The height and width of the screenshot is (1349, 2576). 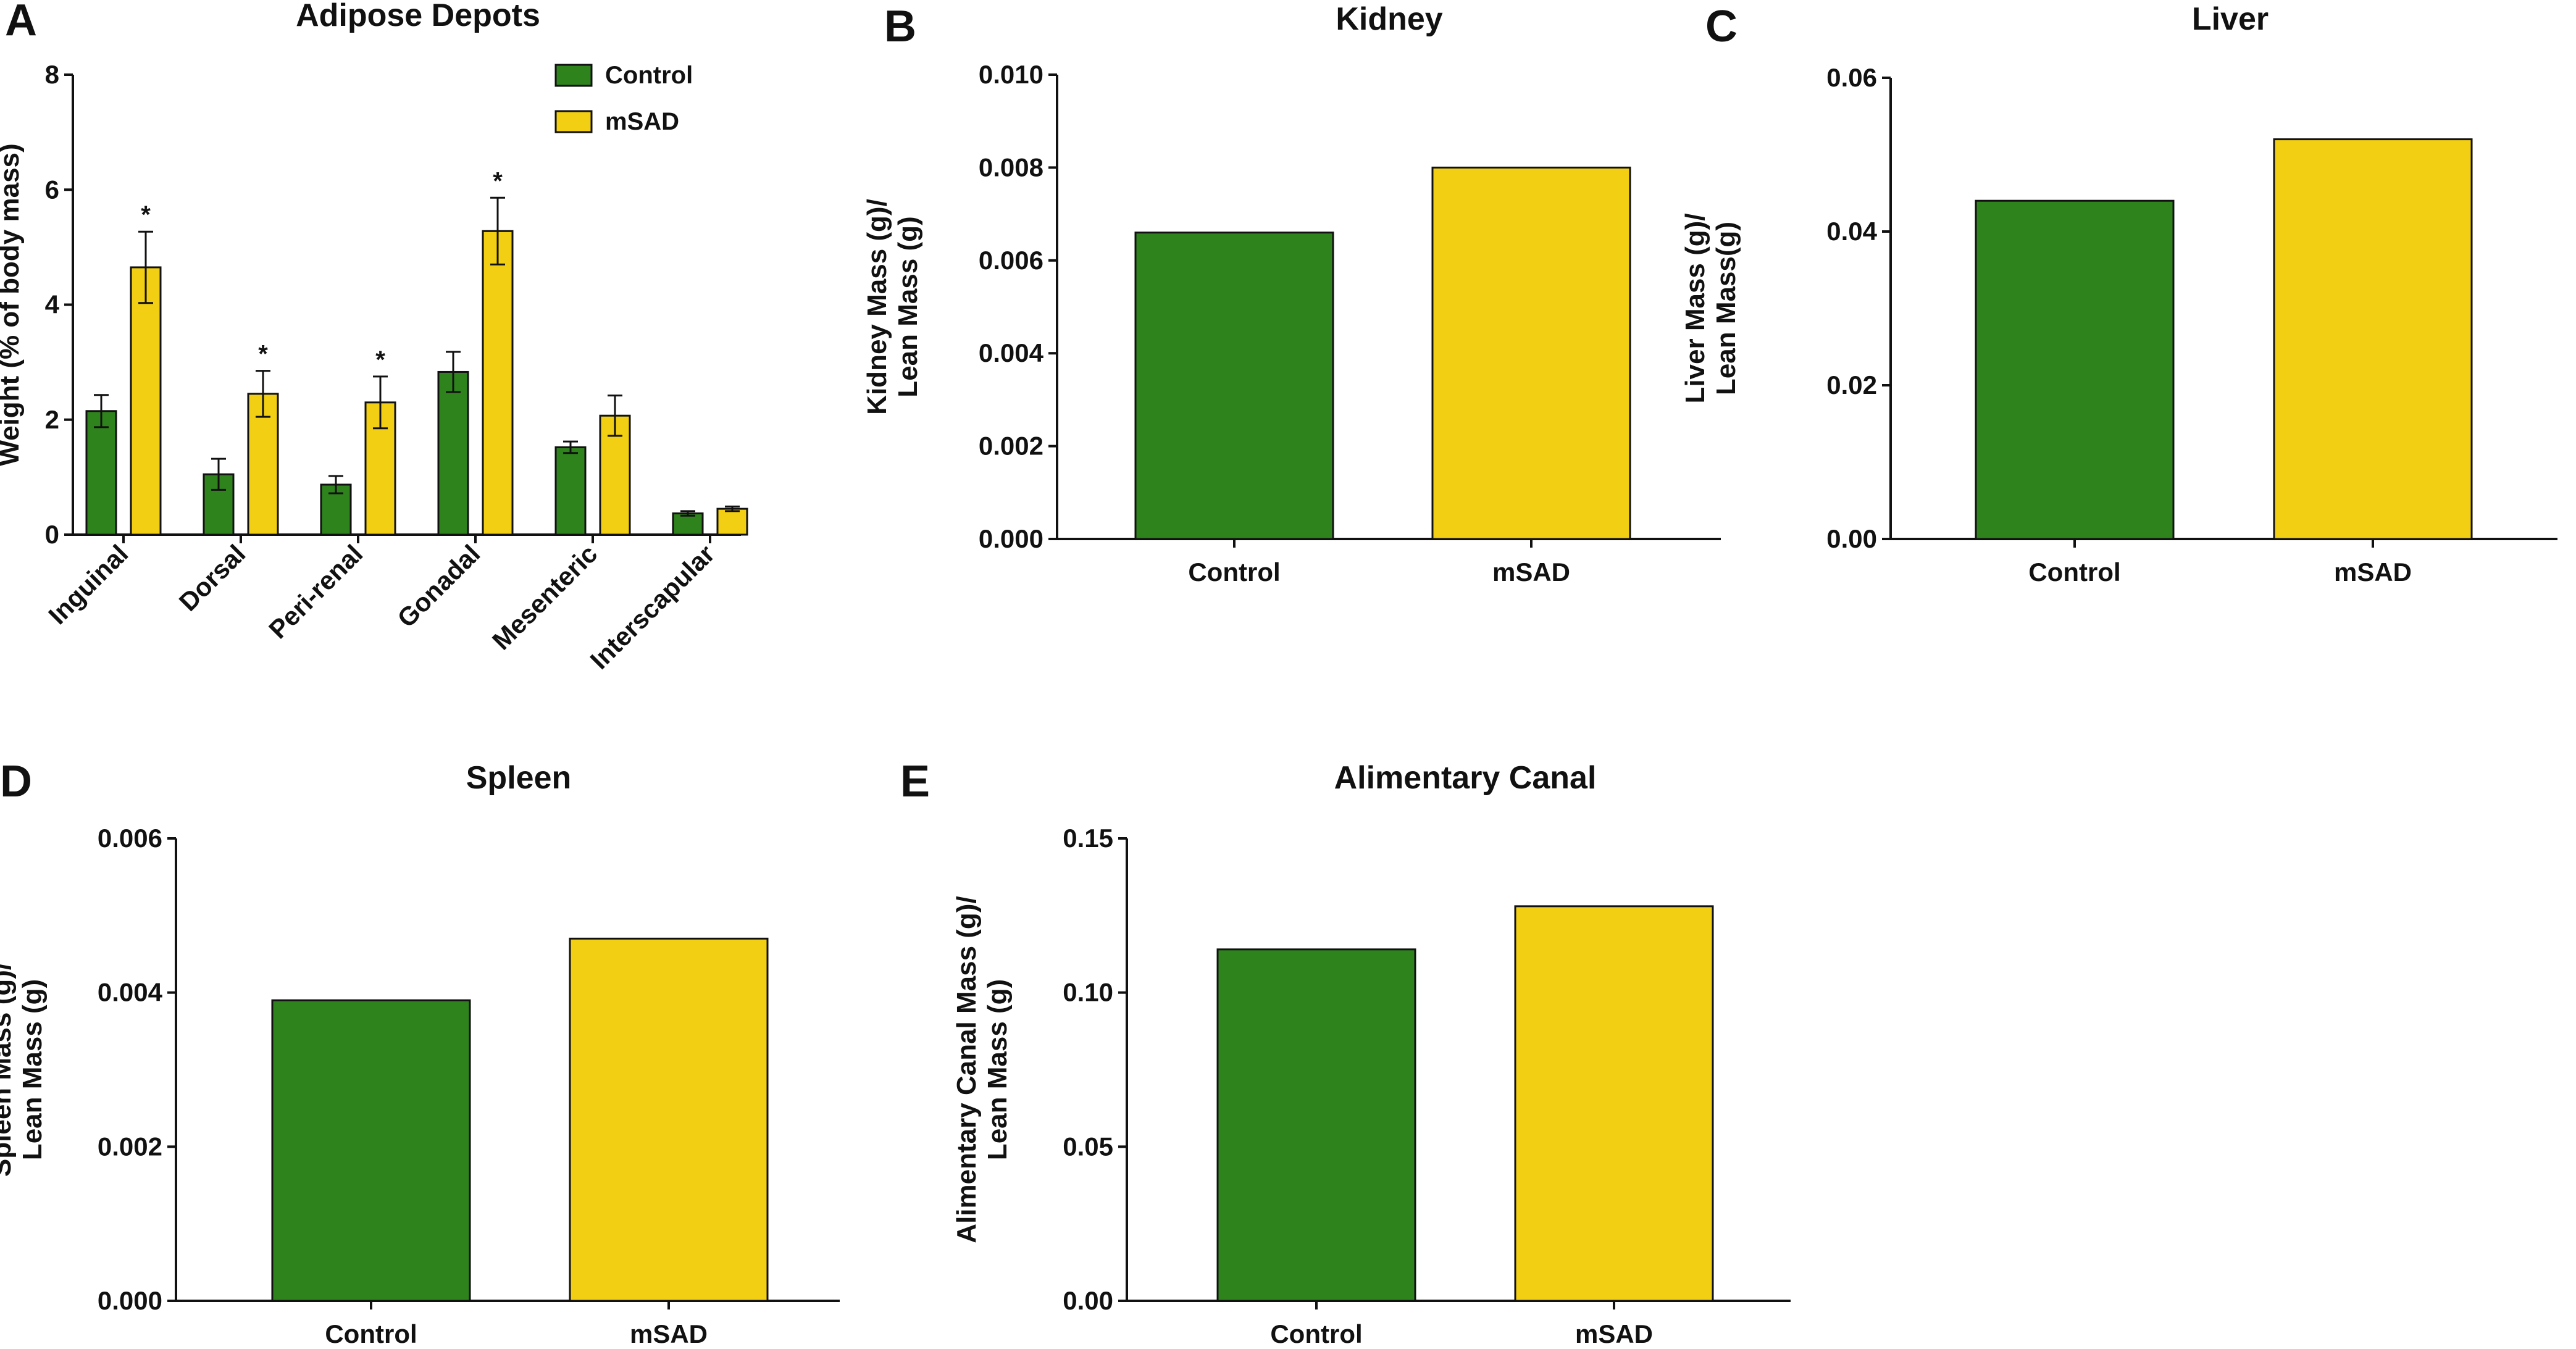 I want to click on kidney-bar-msad, so click(x=1531, y=353).